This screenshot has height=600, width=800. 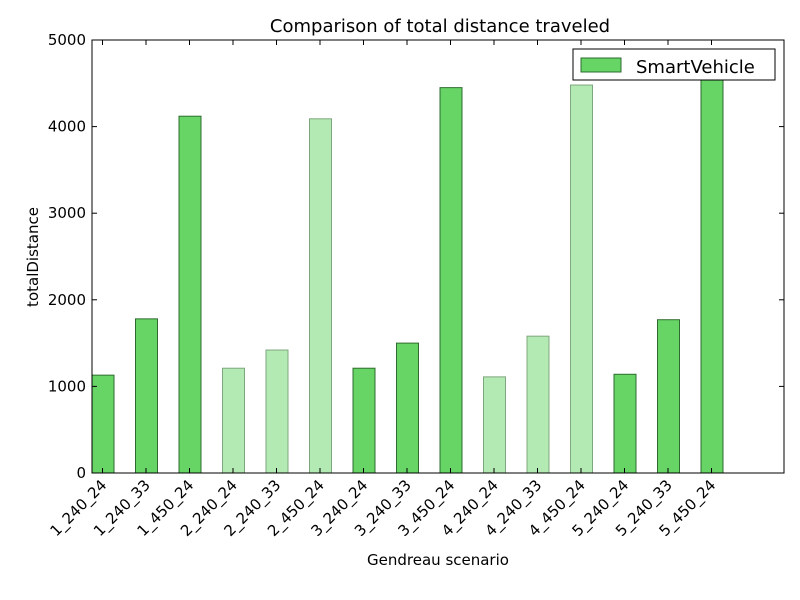 I want to click on legend-label: SmartVehicle, so click(x=695, y=67).